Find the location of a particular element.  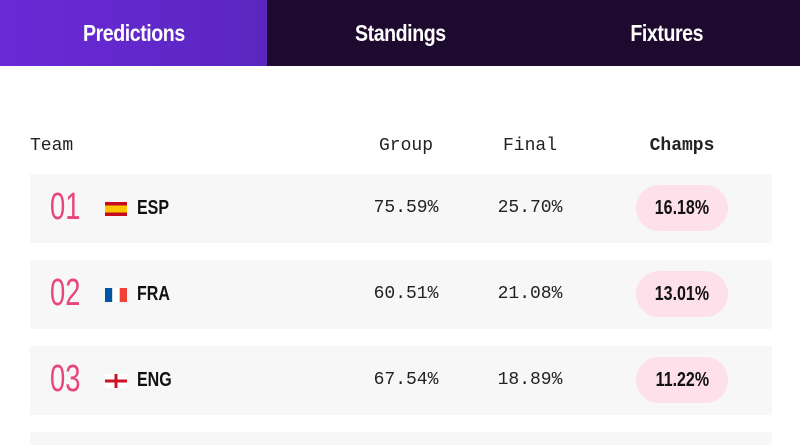

champs-pct: 16.18% is located at coordinates (682, 208).